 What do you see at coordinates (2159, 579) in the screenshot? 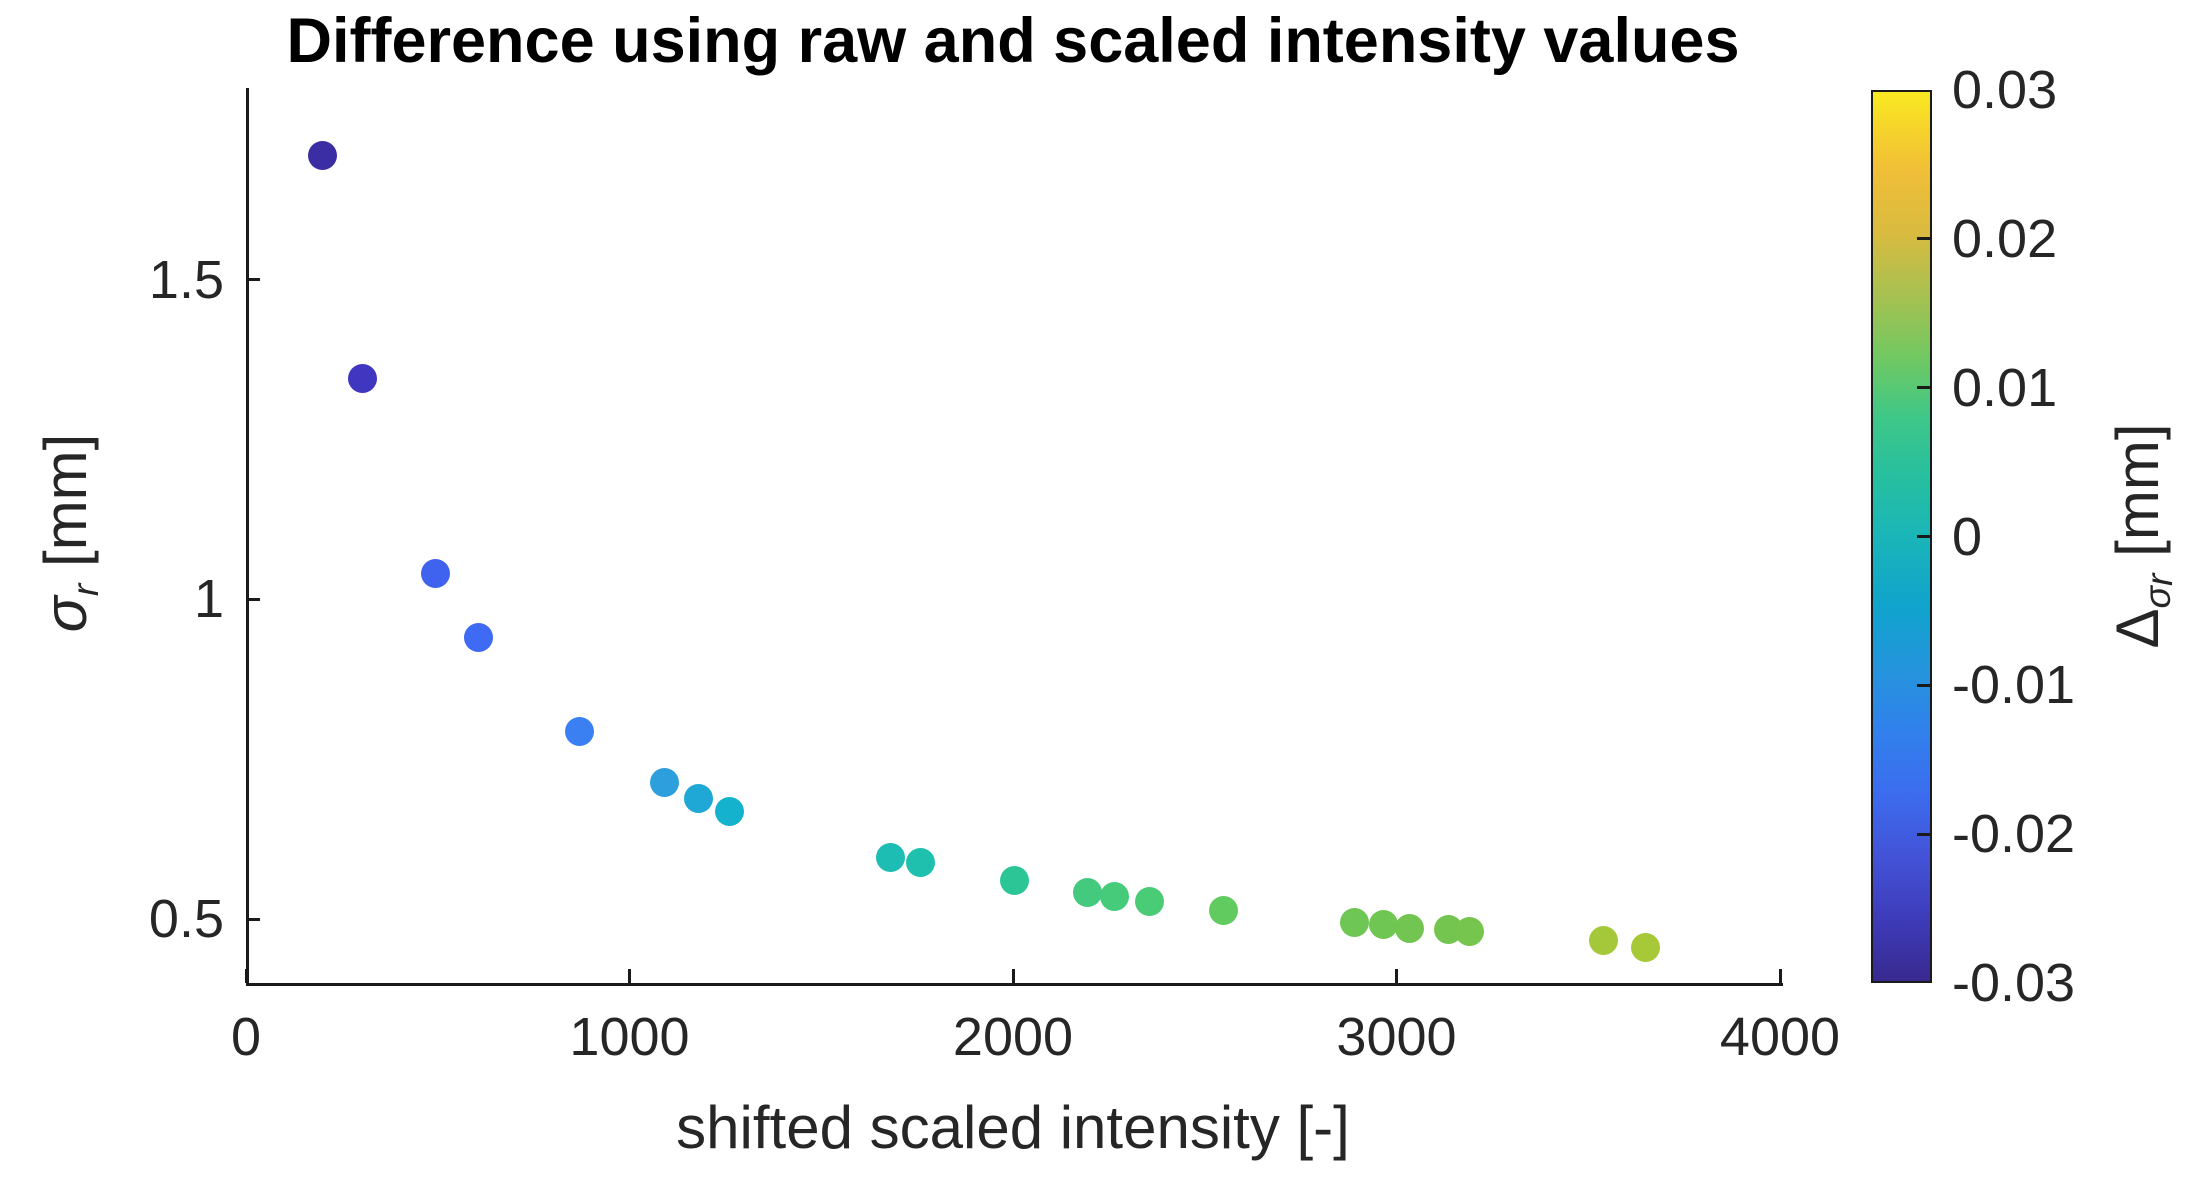
I see `colorbar-label-subsubscript: r` at bounding box center [2159, 579].